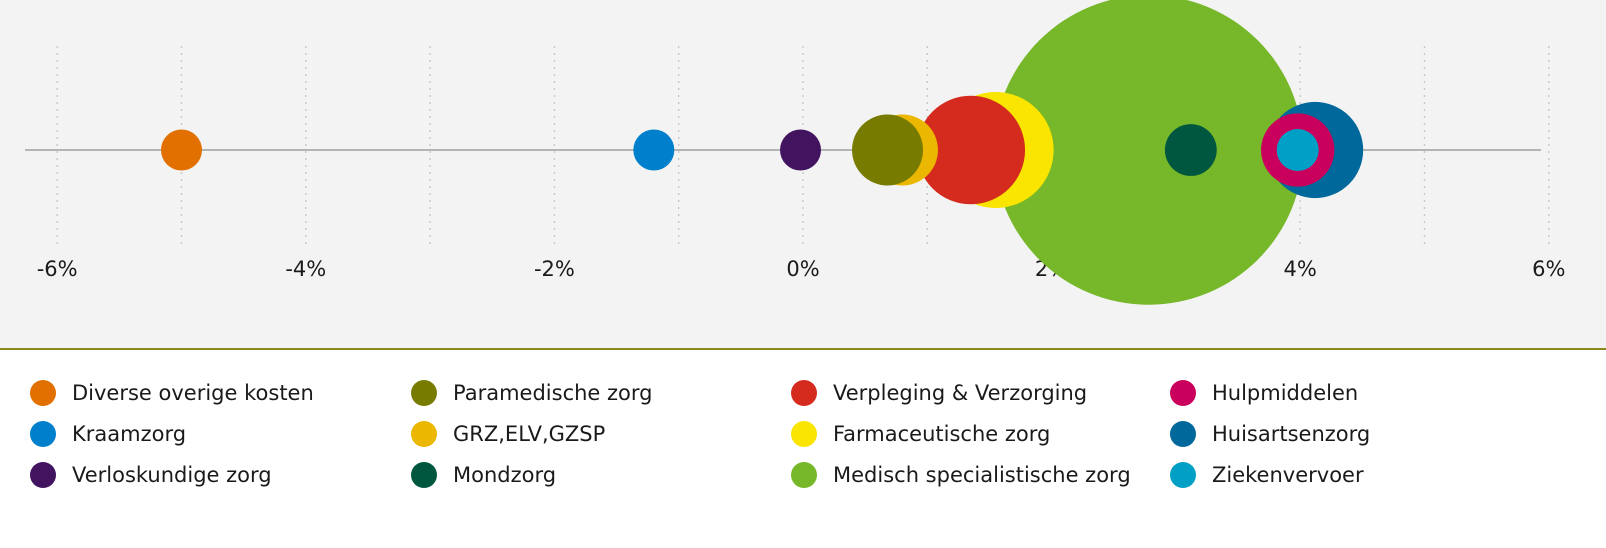 This screenshot has height=548, width=1606. Describe the element at coordinates (942, 433) in the screenshot. I see `legend-label: Farmaceutische zorg` at that location.